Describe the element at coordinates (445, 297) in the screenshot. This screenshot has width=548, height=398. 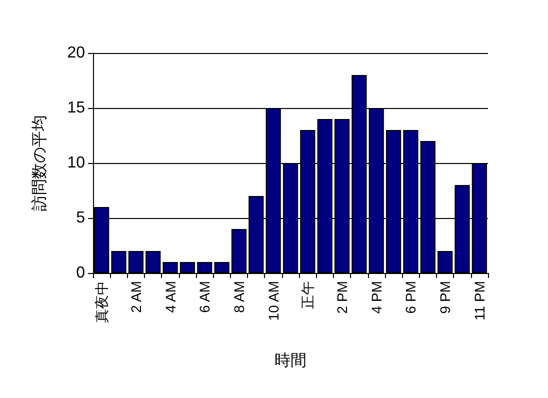
I see `x-tick-label: 9 PM` at that location.